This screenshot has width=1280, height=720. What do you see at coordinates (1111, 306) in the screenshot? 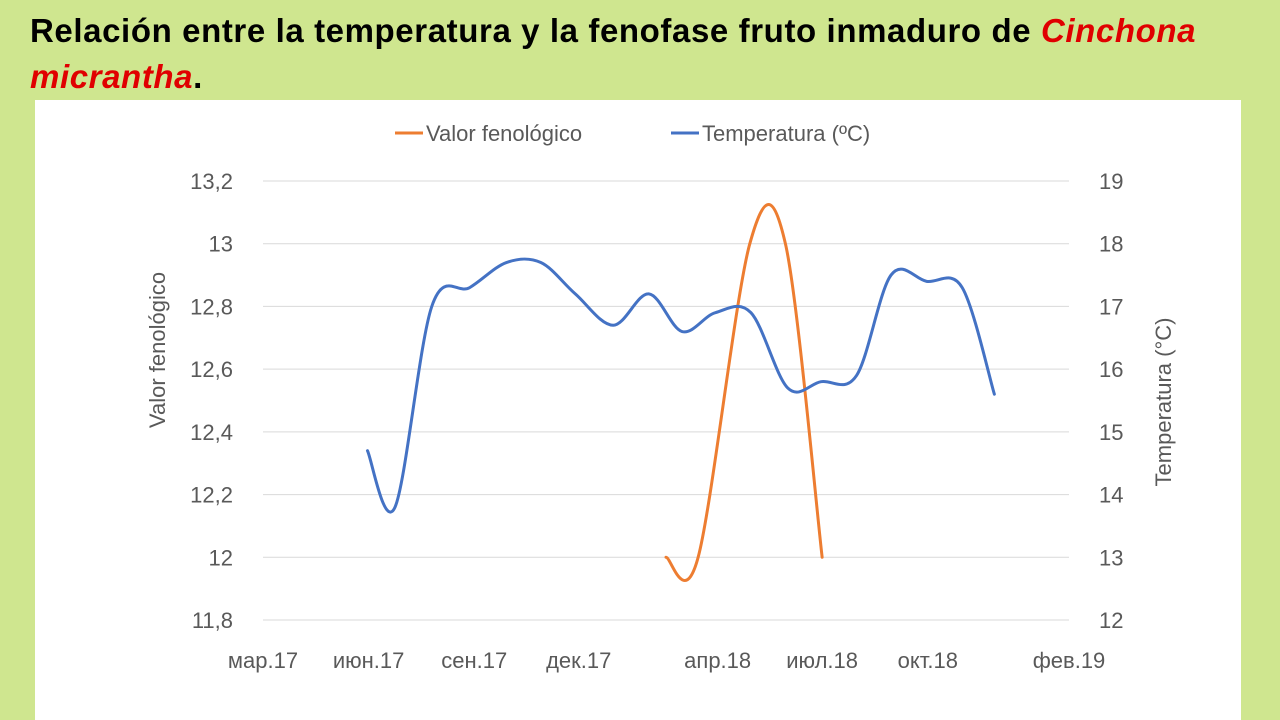
I see `y-right-tick-label: 17` at bounding box center [1111, 306].